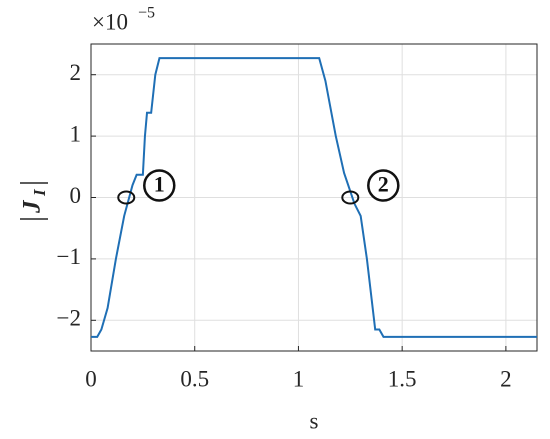 The height and width of the screenshot is (439, 550). I want to click on x-tick-label: 0, so click(91, 378).